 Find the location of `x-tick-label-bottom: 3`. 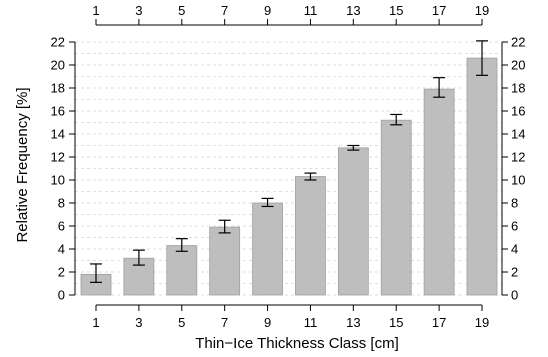

x-tick-label-bottom: 3 is located at coordinates (138, 322).